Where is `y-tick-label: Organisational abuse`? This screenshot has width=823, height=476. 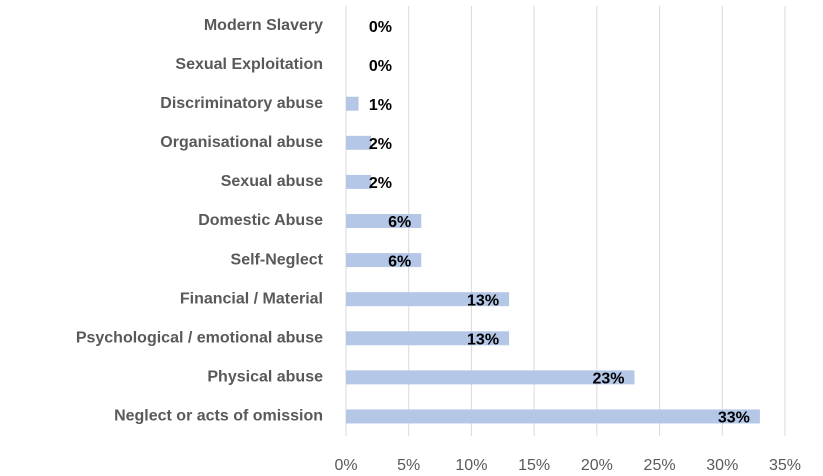 y-tick-label: Organisational abuse is located at coordinates (241, 142).